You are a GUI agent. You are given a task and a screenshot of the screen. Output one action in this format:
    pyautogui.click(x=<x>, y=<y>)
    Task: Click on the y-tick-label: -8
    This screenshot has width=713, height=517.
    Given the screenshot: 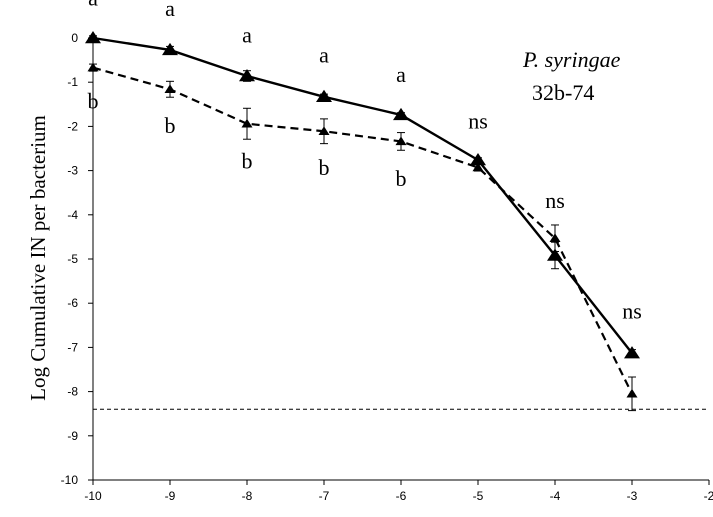 What is the action you would take?
    pyautogui.click(x=72, y=392)
    